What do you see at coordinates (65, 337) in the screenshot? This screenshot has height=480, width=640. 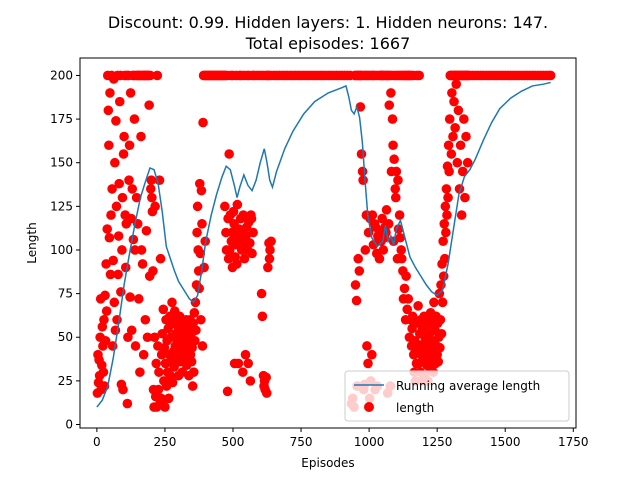 I see `y-tick-label: 50` at bounding box center [65, 337].